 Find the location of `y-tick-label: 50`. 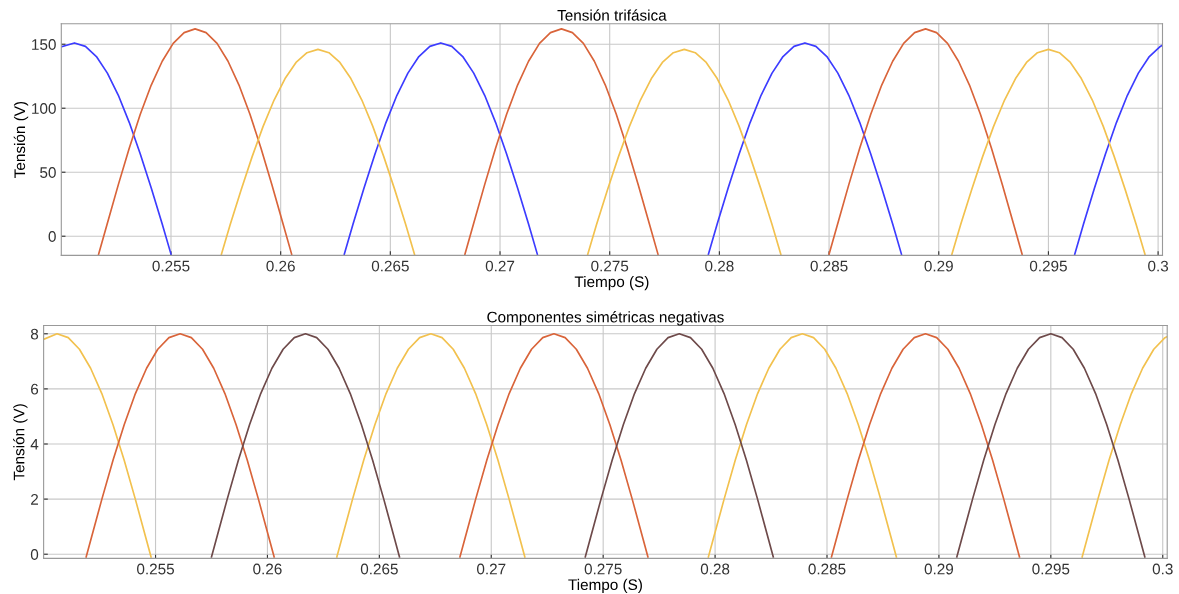

y-tick-label: 50 is located at coordinates (48, 172).